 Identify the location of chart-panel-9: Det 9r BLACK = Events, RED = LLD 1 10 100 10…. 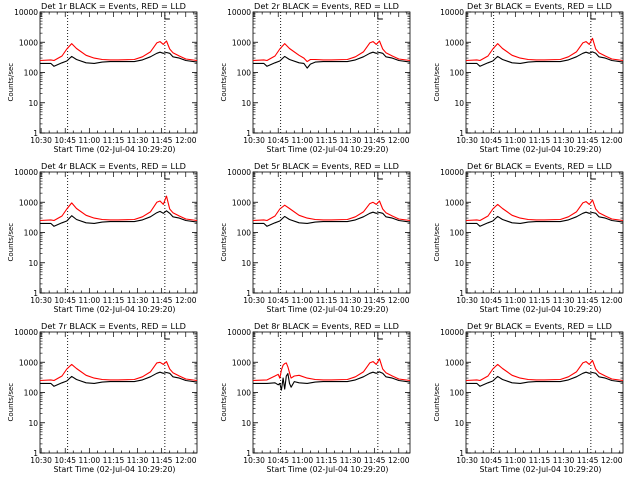
(528, 397).